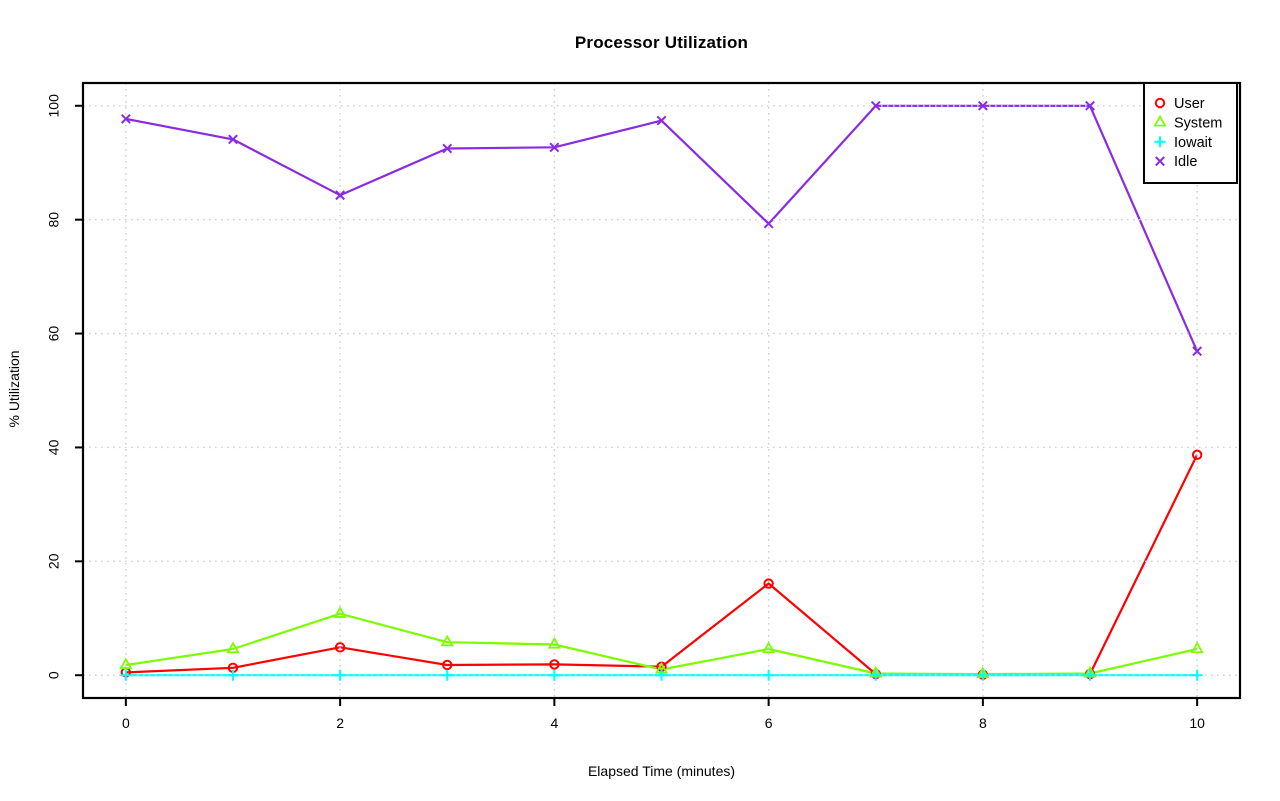  I want to click on legend-label-idle: Idle, so click(1185, 162).